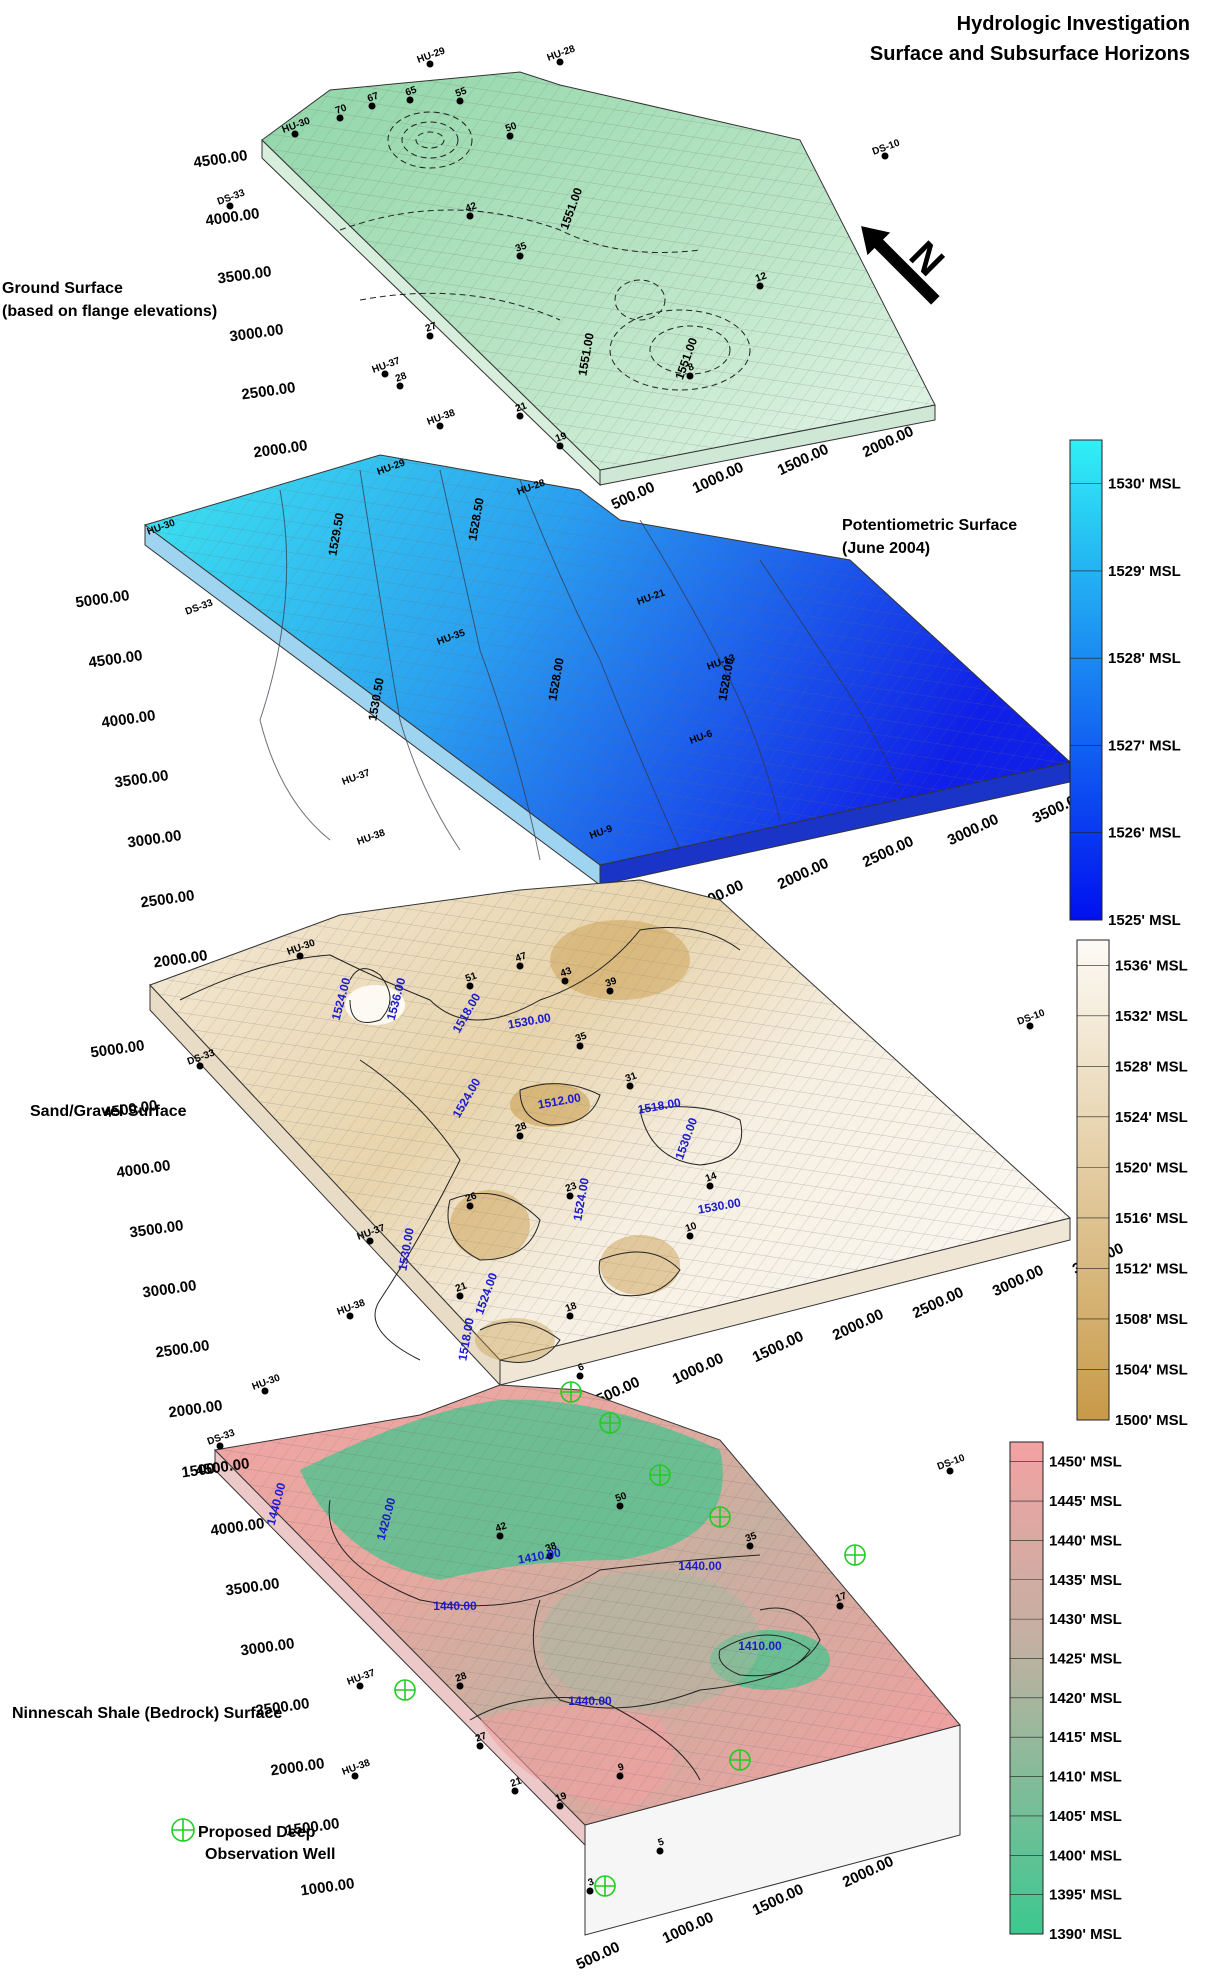  What do you see at coordinates (1085, 1619) in the screenshot?
I see `legend-label: 1430' MSL` at bounding box center [1085, 1619].